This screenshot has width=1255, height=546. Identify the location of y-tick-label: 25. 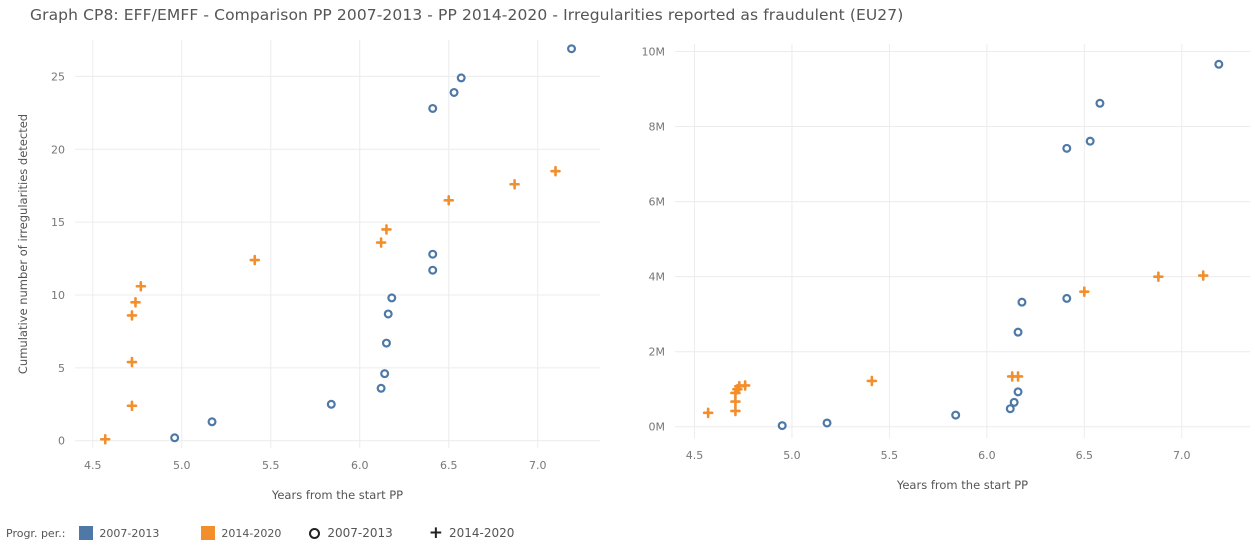
(58, 76).